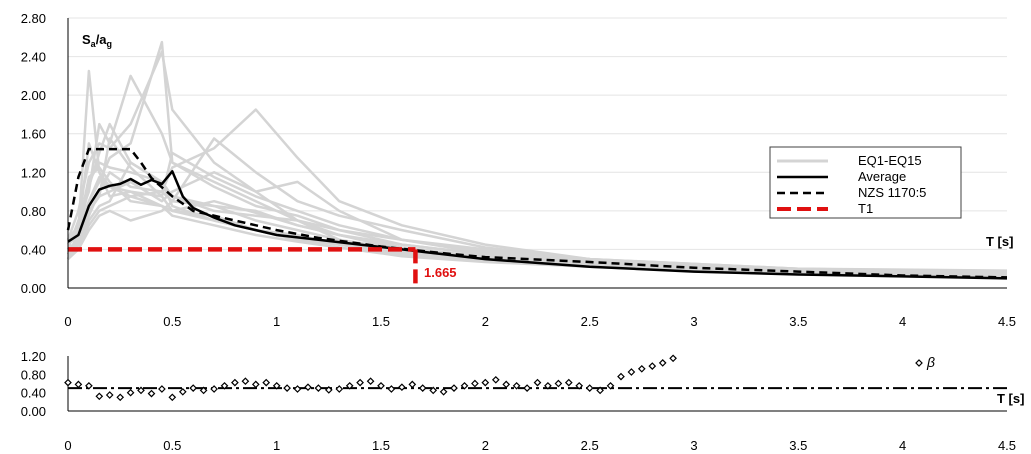 The image size is (1031, 454). What do you see at coordinates (33, 288) in the screenshot?
I see `main-y-tick-label: 0.00` at bounding box center [33, 288].